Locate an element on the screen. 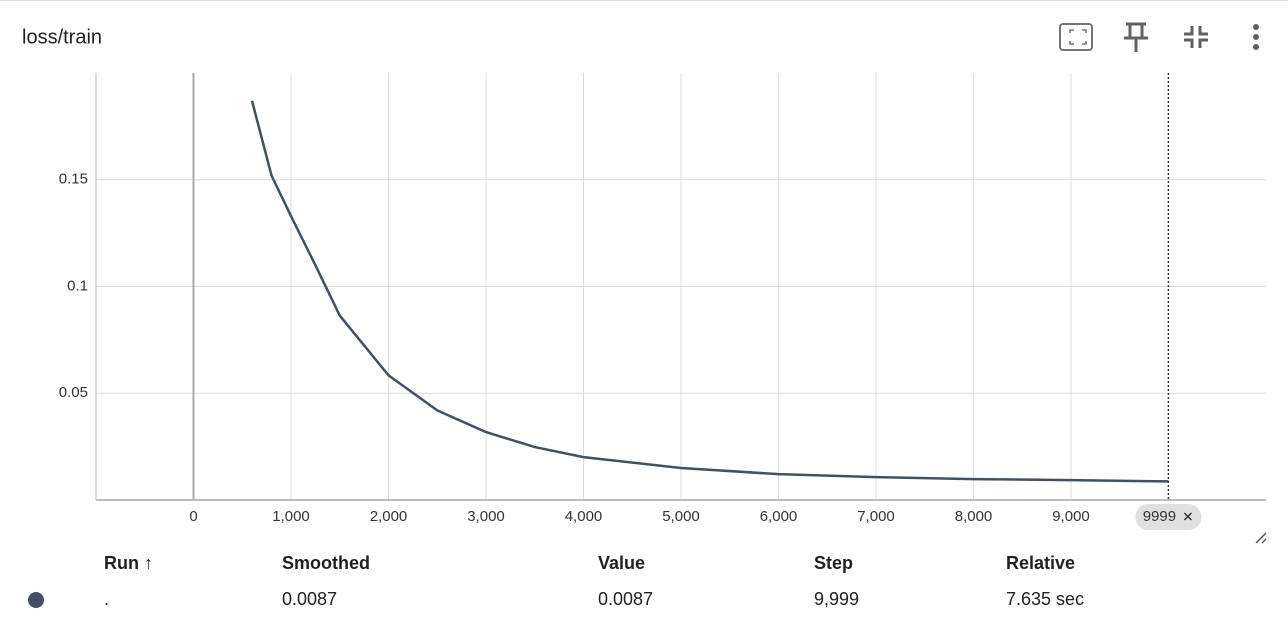 This screenshot has width=1288, height=630. collapse-button is located at coordinates (1196, 37).